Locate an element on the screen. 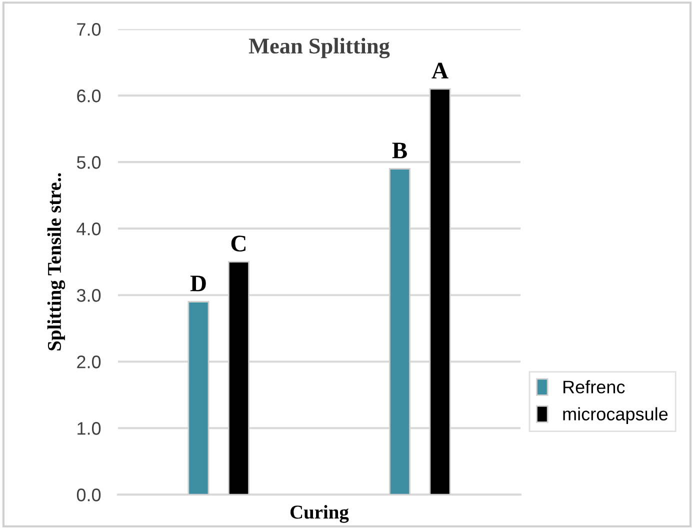  legend-label: microcapsule is located at coordinates (615, 415).